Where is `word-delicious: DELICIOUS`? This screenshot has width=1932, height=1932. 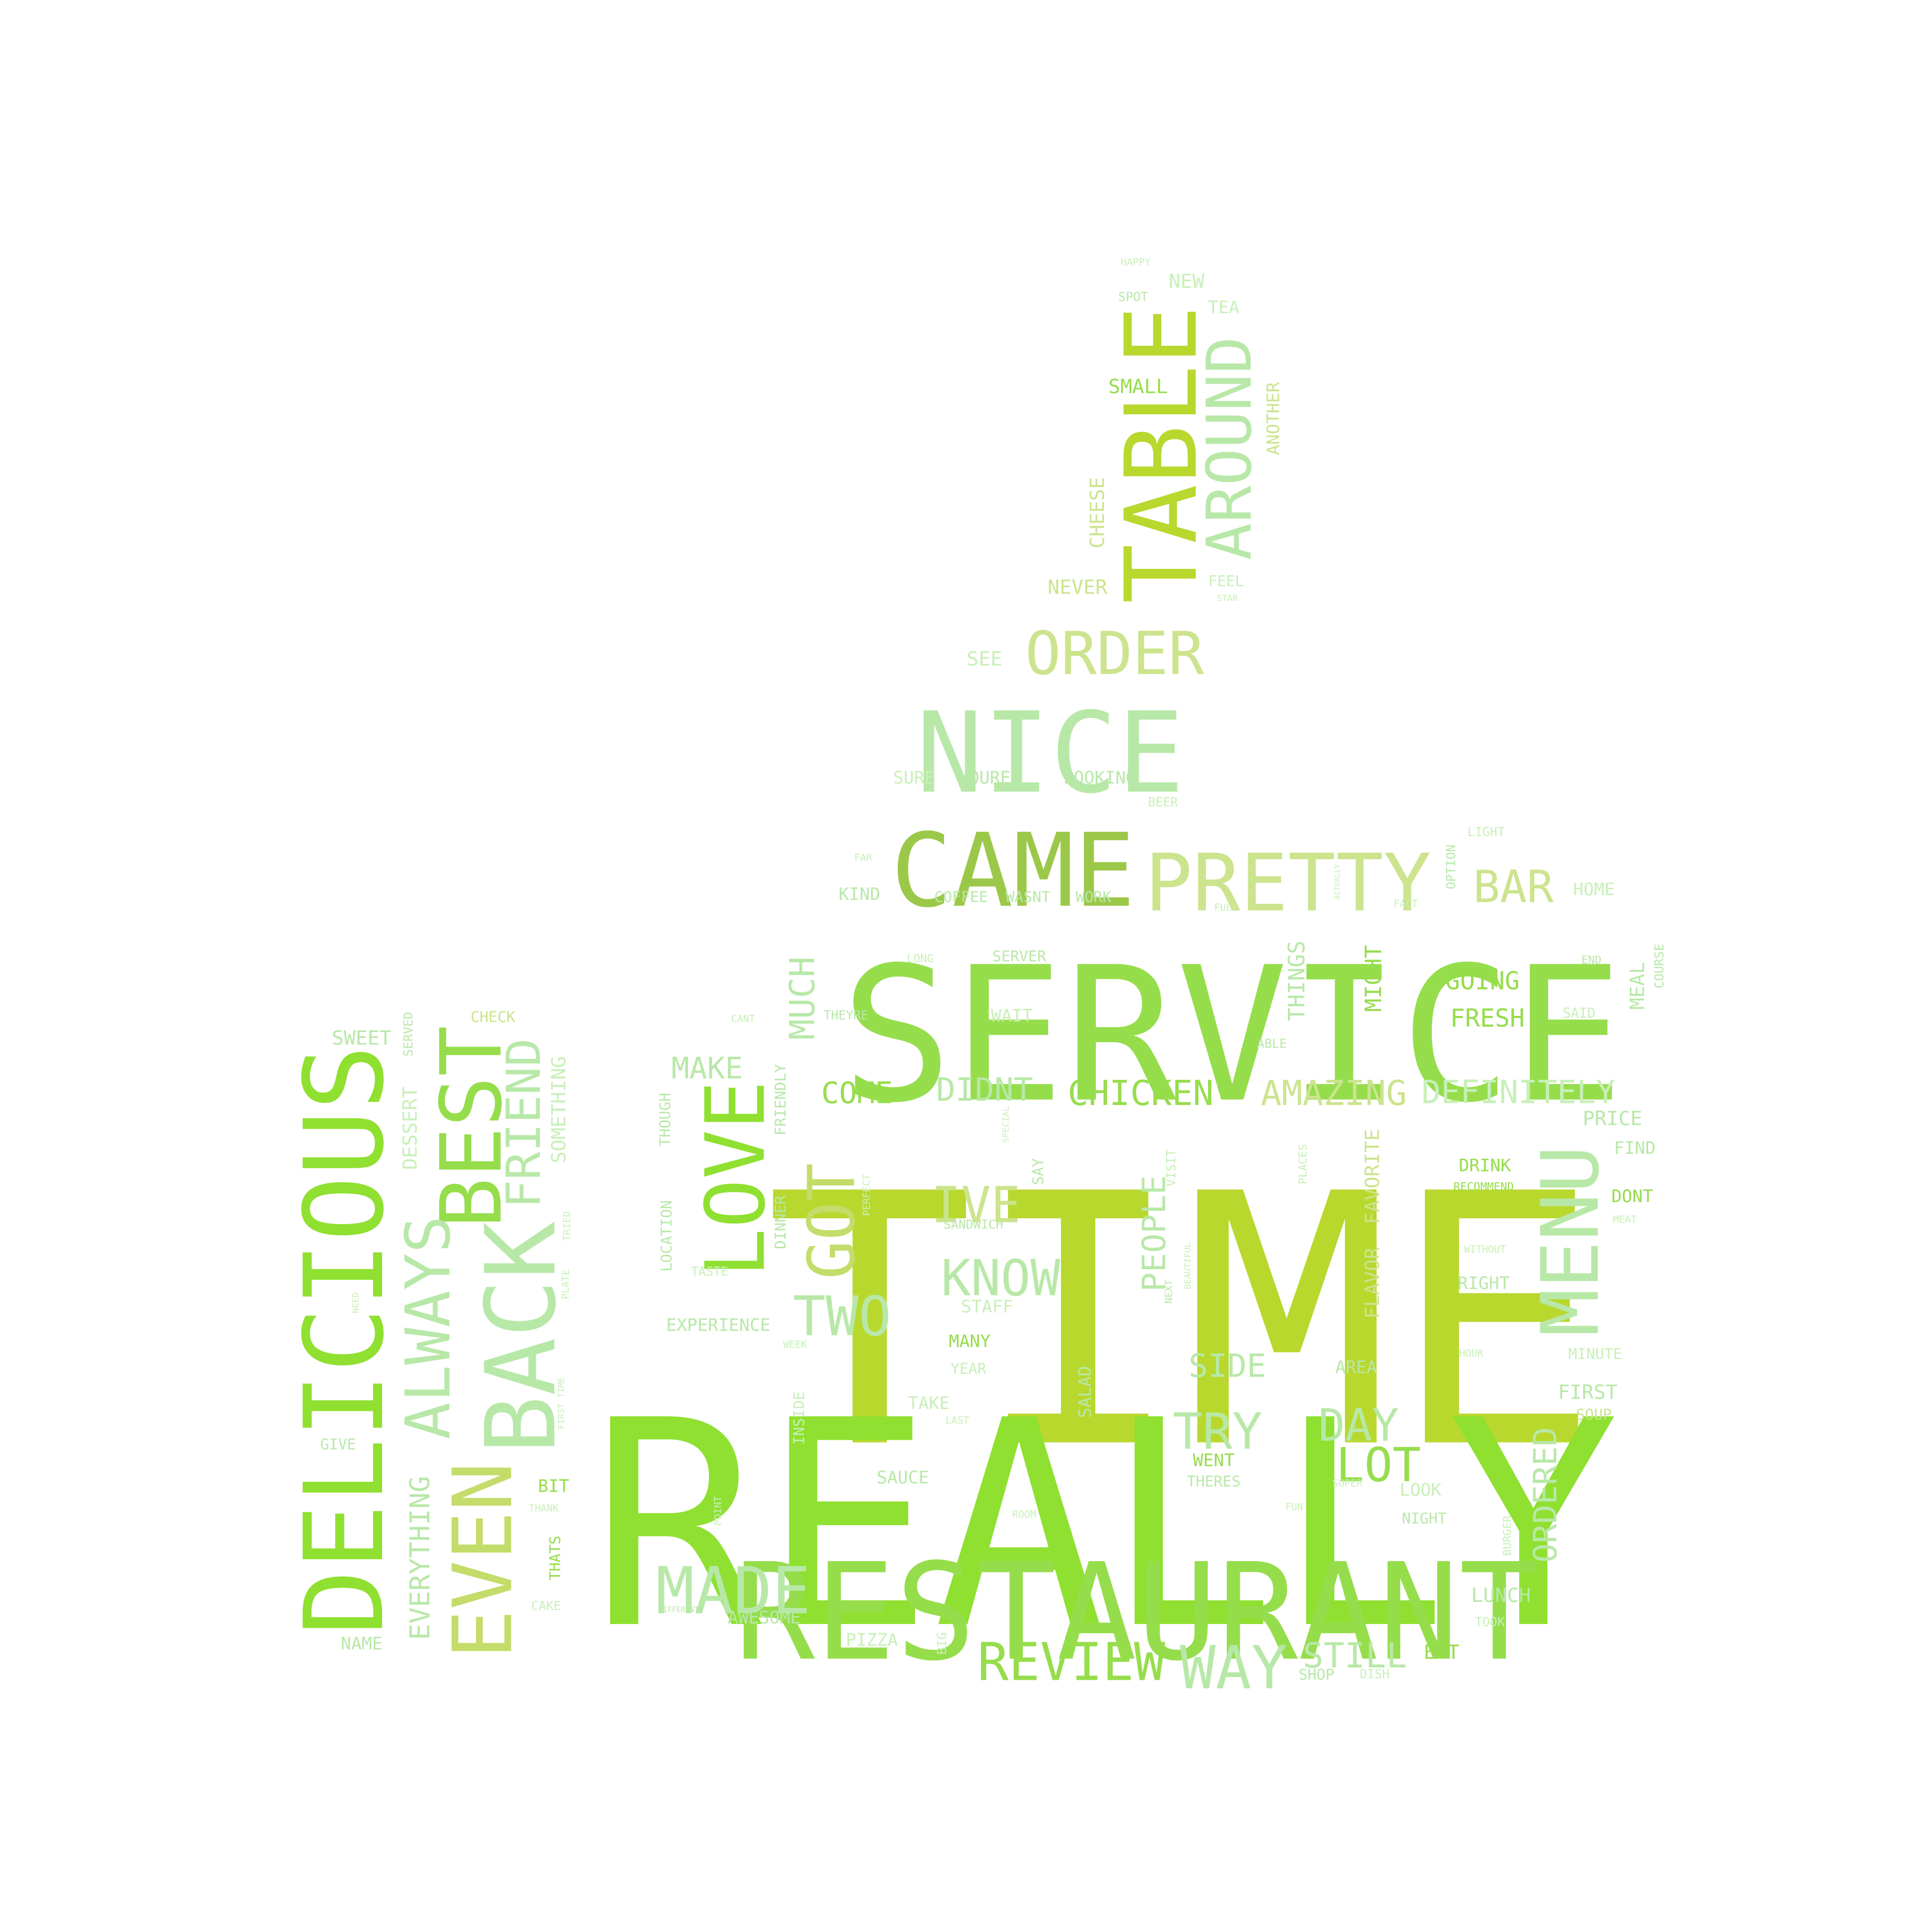
word-delicious: DELICIOUS is located at coordinates (344, 1340).